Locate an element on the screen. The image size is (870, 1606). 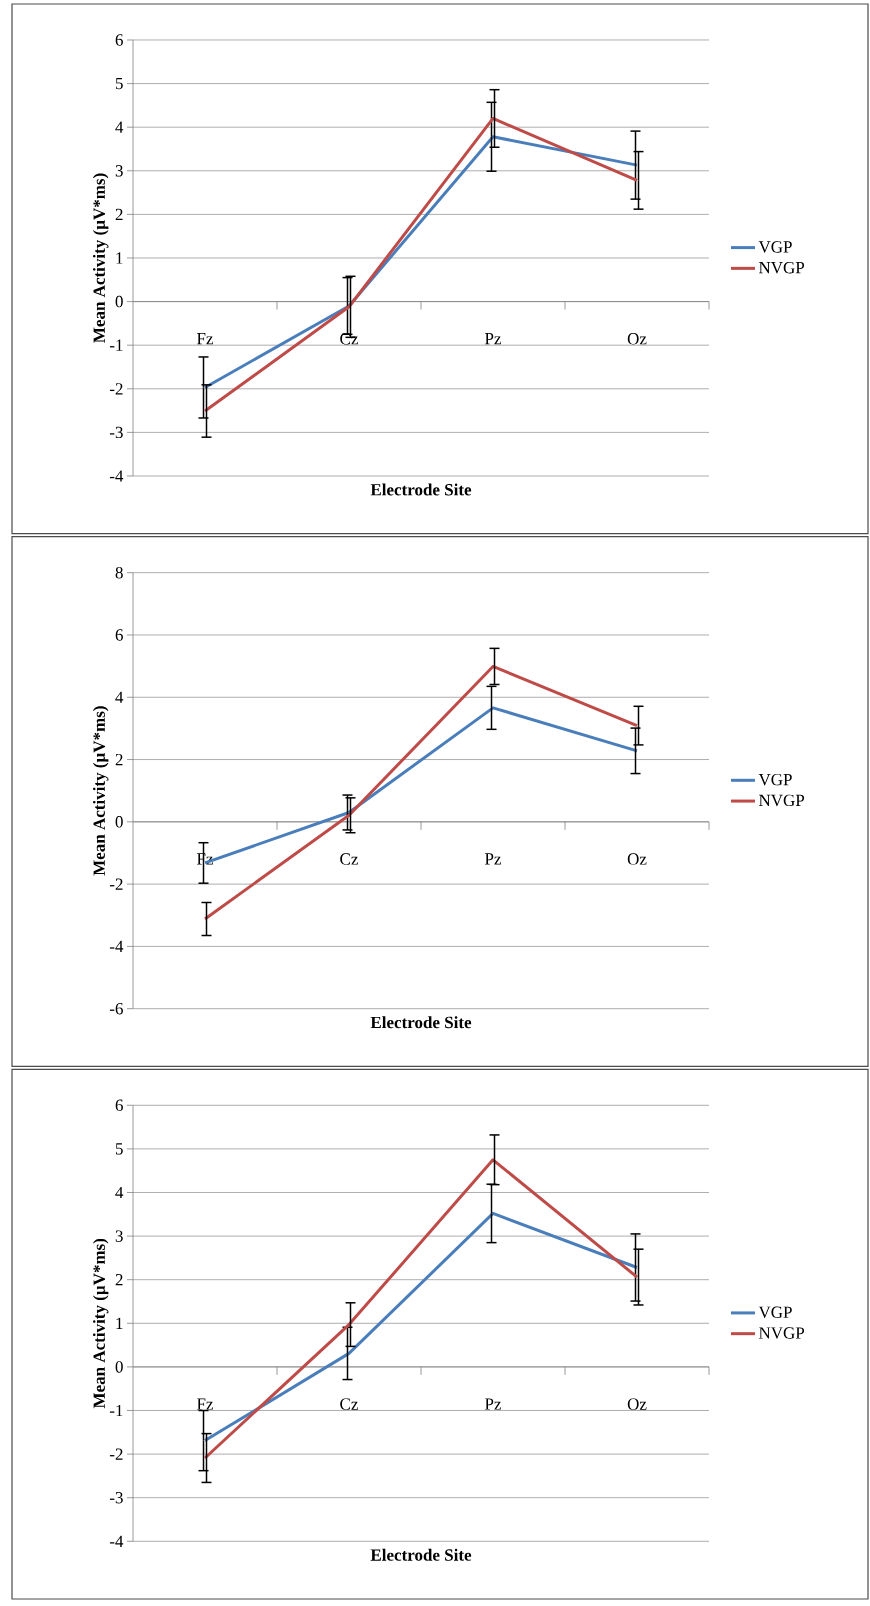
y-tick-label: 8 is located at coordinates (119, 572).